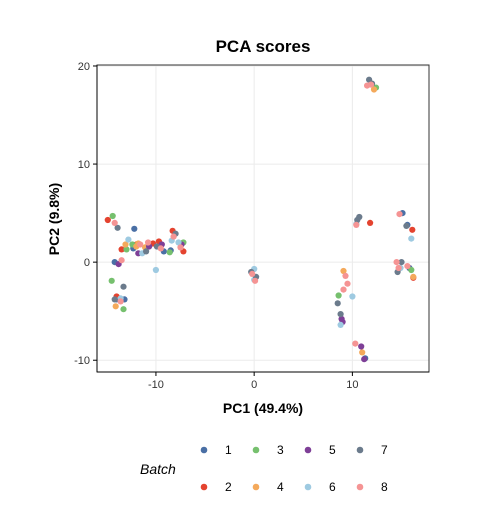 The width and height of the screenshot is (480, 528). What do you see at coordinates (332, 450) in the screenshot?
I see `legend-label-batch-5: 5` at bounding box center [332, 450].